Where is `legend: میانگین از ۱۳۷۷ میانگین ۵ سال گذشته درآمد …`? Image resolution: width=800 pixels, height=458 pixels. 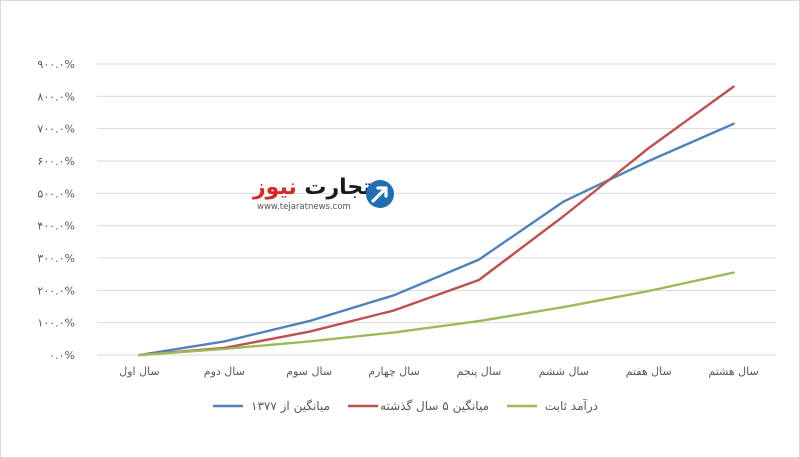 legend: میانگین از ۱۳۷۷ میانگین ۵ سال گذشته درآمد … is located at coordinates (405, 406).